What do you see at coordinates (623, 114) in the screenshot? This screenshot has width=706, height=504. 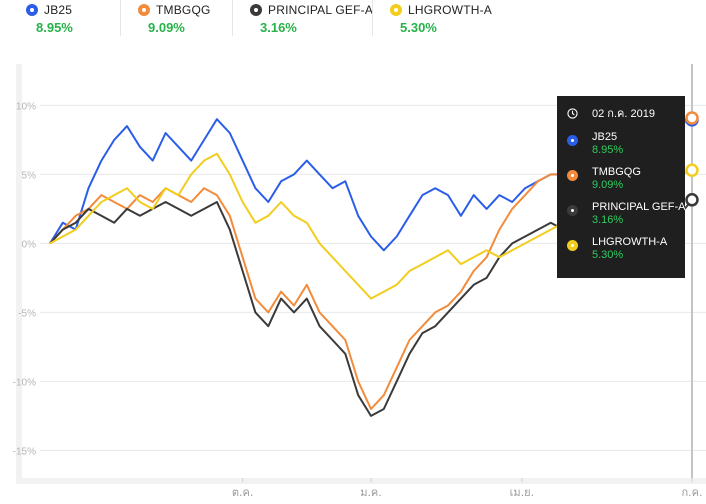 I see `tooltip-date: 02 ก.ค. 2019` at bounding box center [623, 114].